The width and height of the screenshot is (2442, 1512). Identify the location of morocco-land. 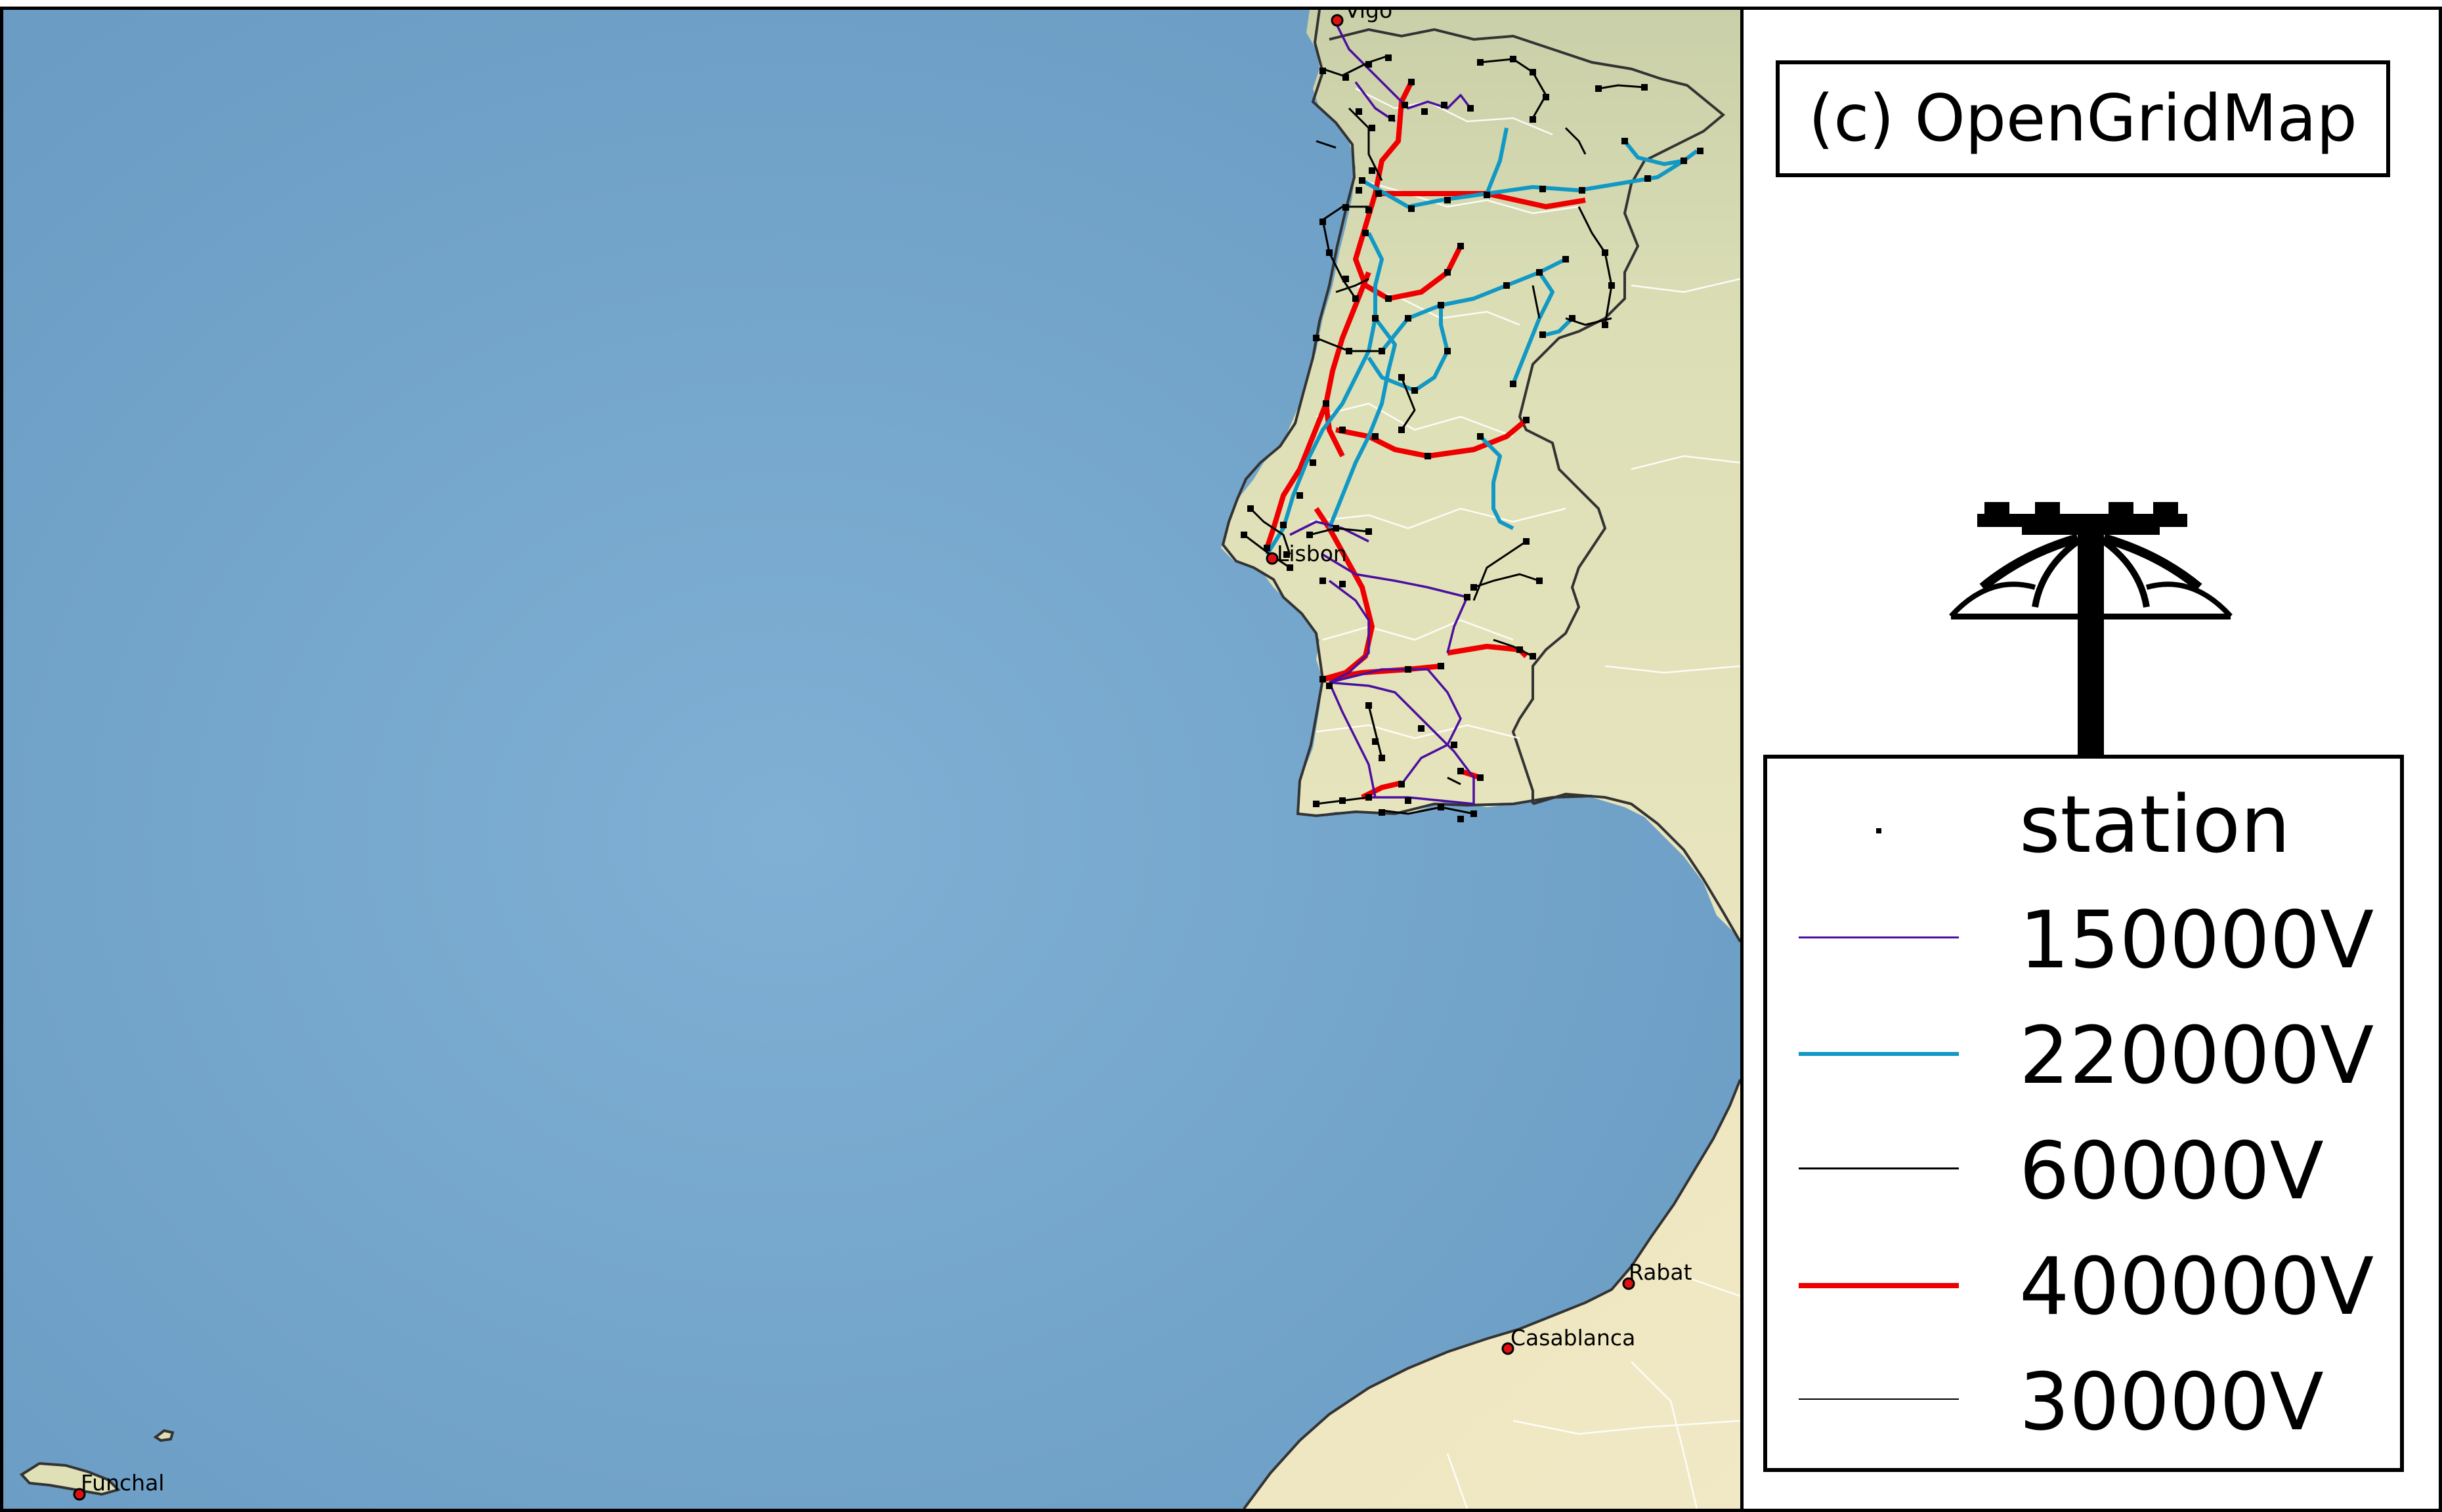
(1492, 1294).